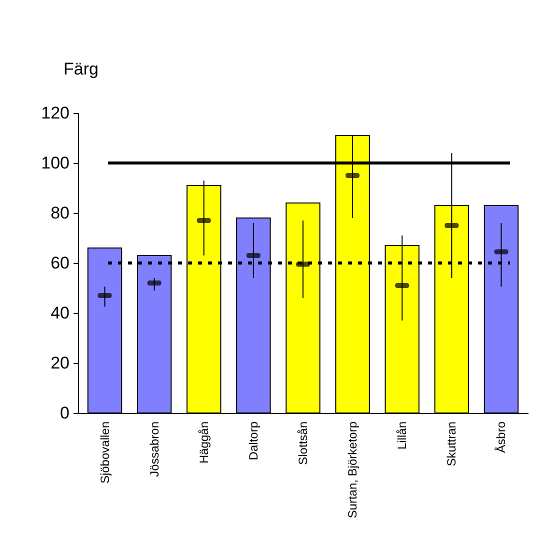 This screenshot has height=551, width=560. Describe the element at coordinates (81, 69) in the screenshot. I see `y-axis-title: Färg` at that location.